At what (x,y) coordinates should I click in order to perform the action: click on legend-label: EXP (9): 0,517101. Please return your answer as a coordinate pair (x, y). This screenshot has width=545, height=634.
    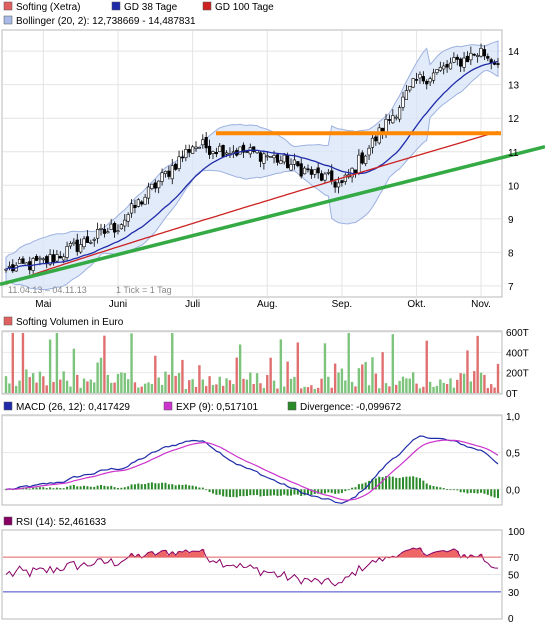
    Looking at the image, I should click on (217, 407).